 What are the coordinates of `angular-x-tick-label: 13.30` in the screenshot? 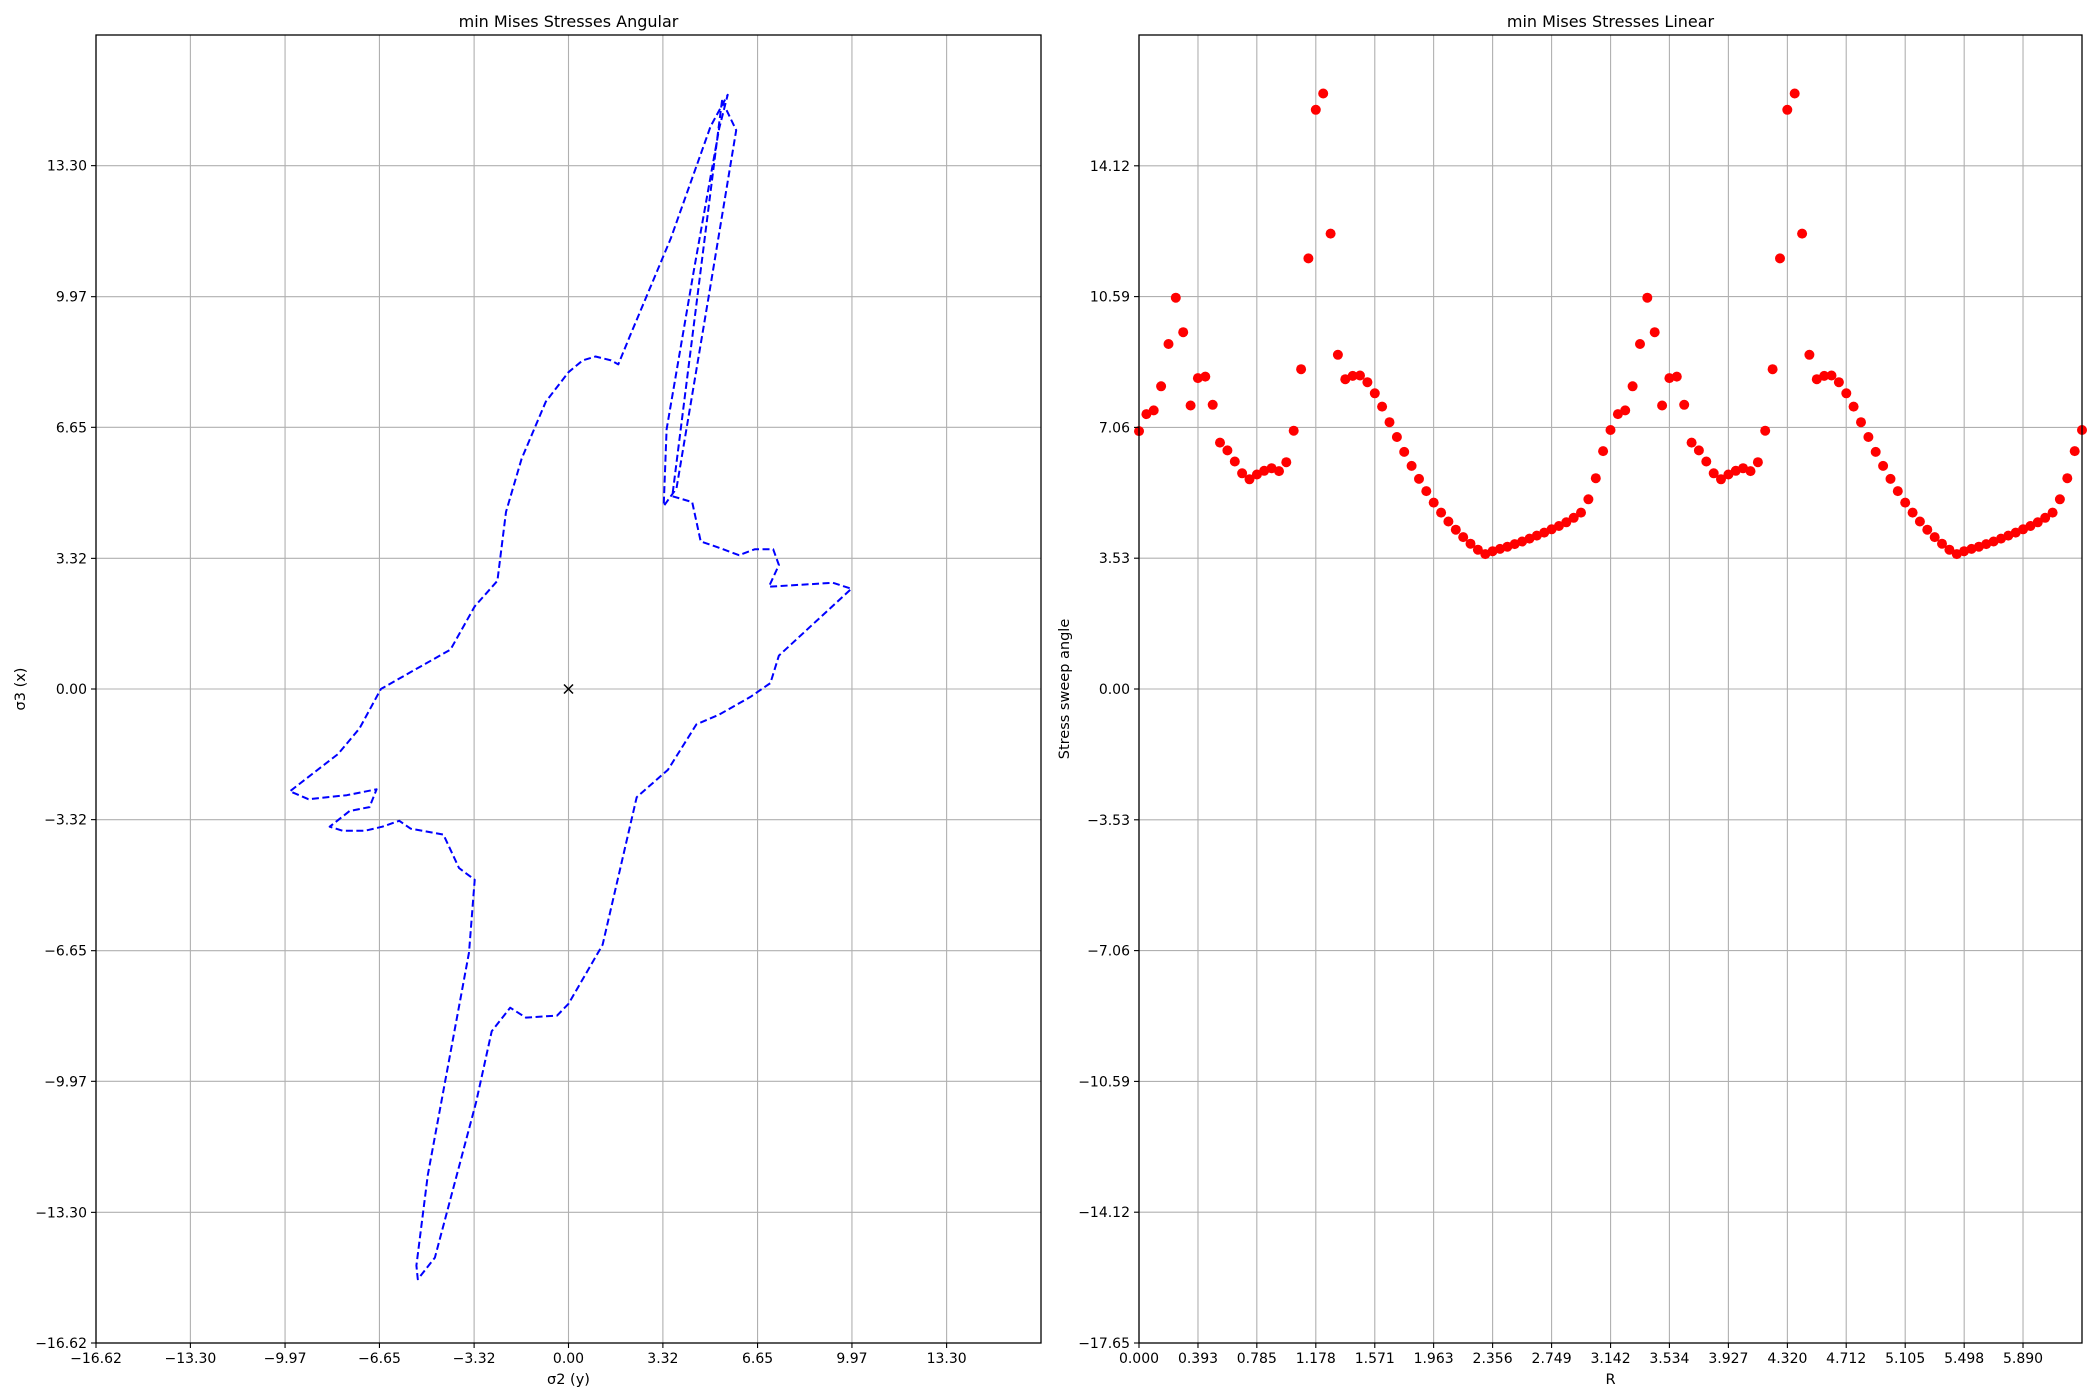 It's located at (947, 1359).